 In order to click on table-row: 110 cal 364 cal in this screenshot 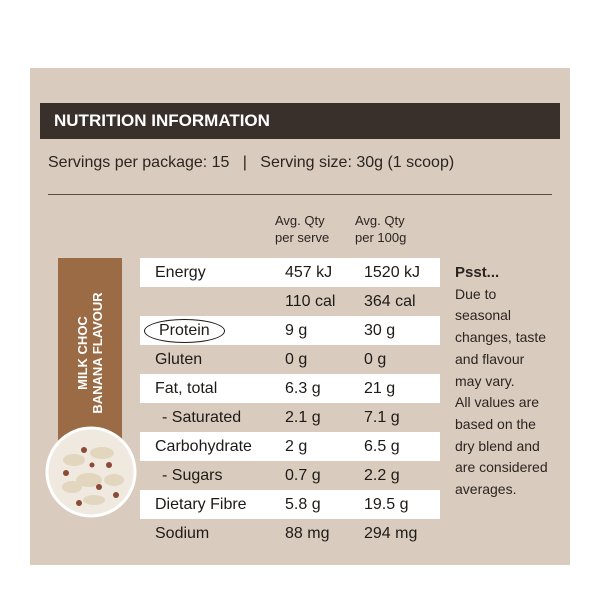, I will do `click(290, 301)`.